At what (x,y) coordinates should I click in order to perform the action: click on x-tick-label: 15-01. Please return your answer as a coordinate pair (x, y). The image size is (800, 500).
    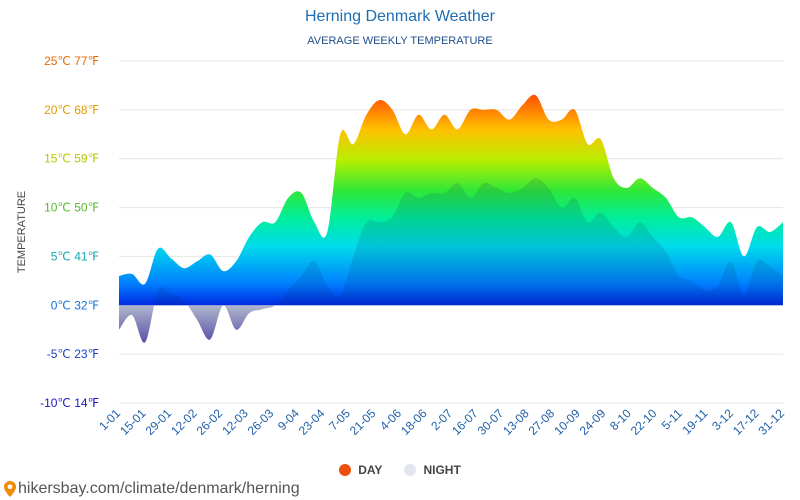
    Looking at the image, I should click on (133, 422).